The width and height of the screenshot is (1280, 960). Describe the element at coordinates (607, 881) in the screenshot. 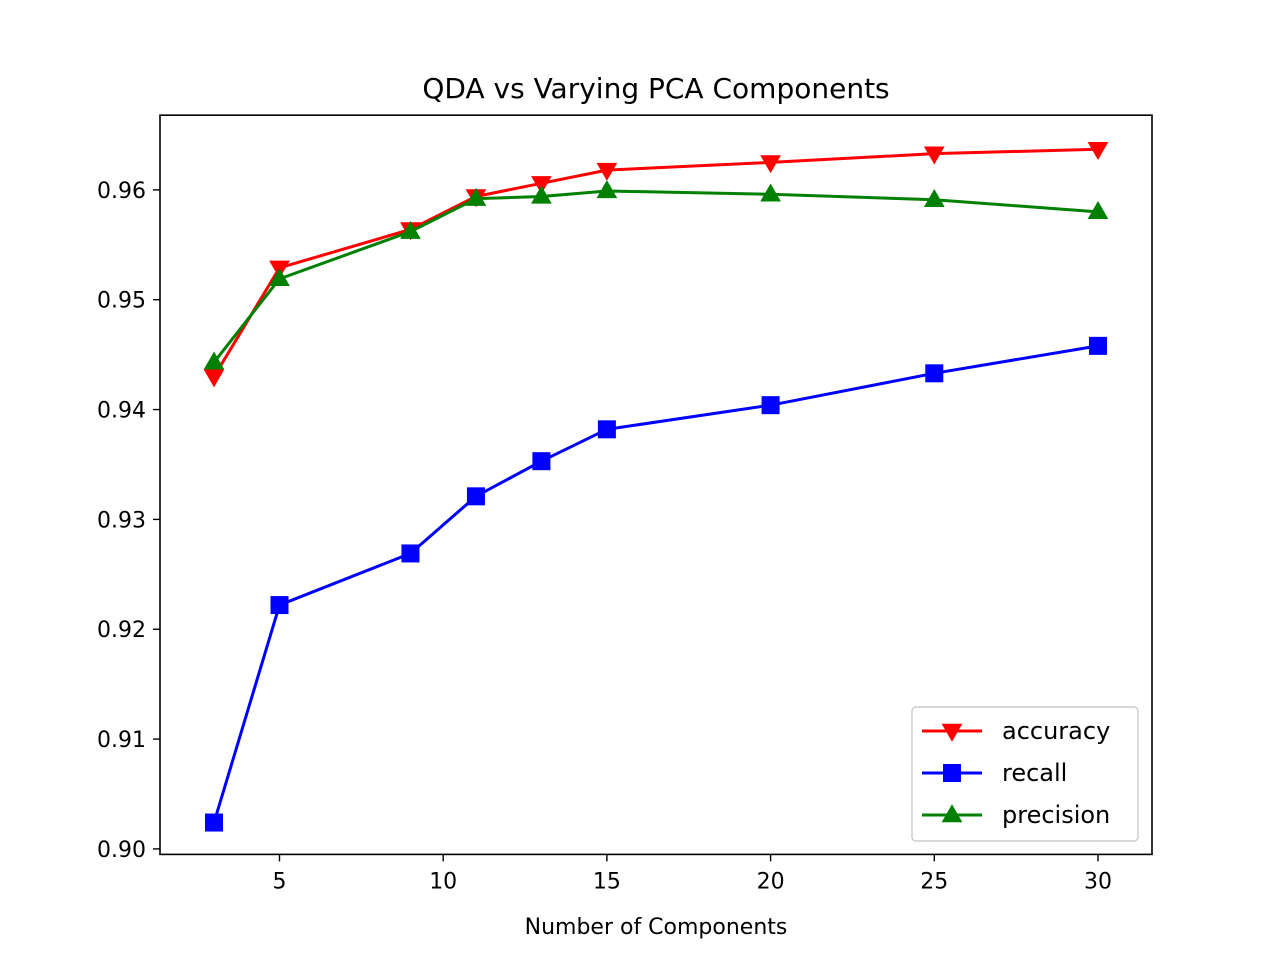

I see `x-tick-label: 15` at that location.